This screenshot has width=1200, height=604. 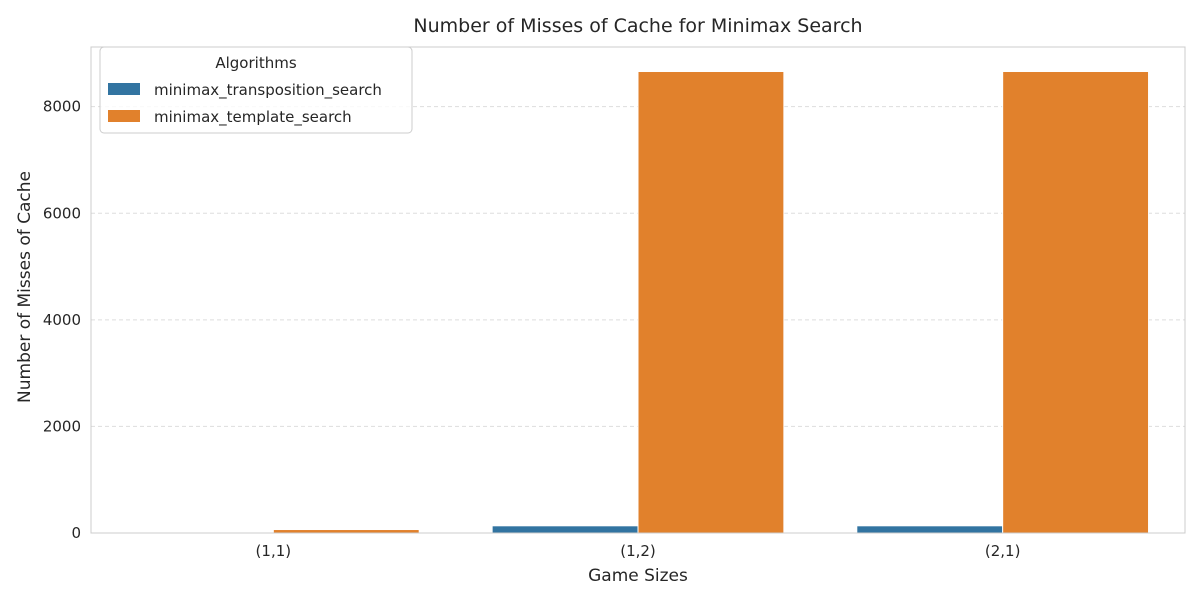 I want to click on legend-label-template: minimax_template_search, so click(x=253, y=117).